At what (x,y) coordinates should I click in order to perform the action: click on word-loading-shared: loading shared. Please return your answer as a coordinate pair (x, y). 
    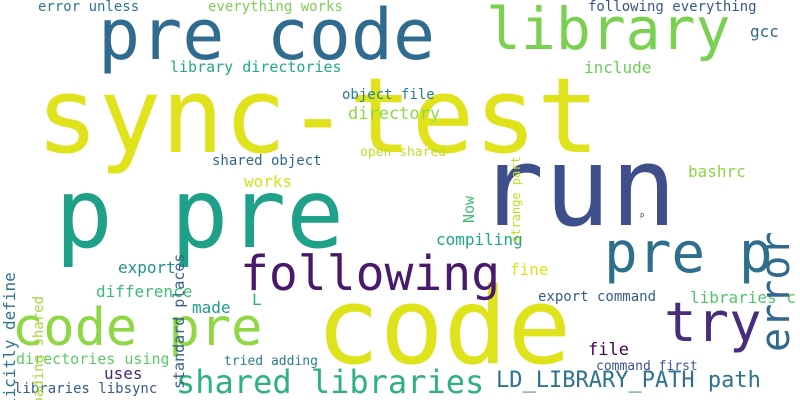
    Looking at the image, I should click on (39, 347).